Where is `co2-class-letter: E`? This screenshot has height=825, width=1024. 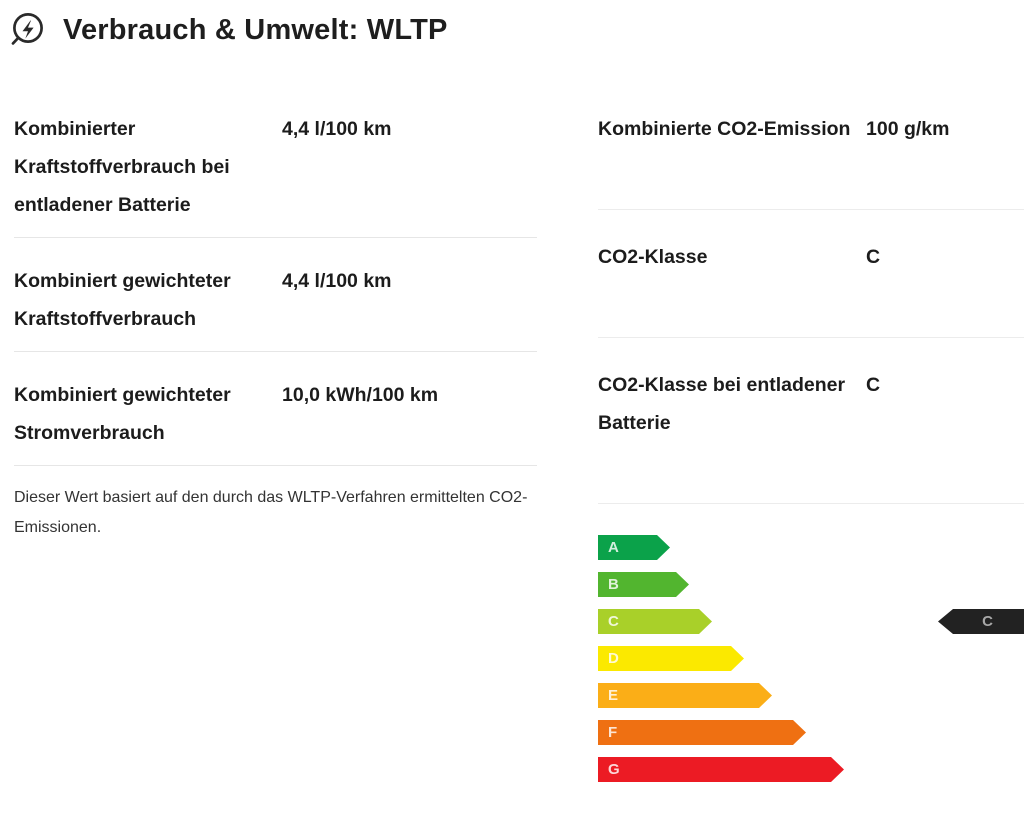
co2-class-letter: E is located at coordinates (613, 695).